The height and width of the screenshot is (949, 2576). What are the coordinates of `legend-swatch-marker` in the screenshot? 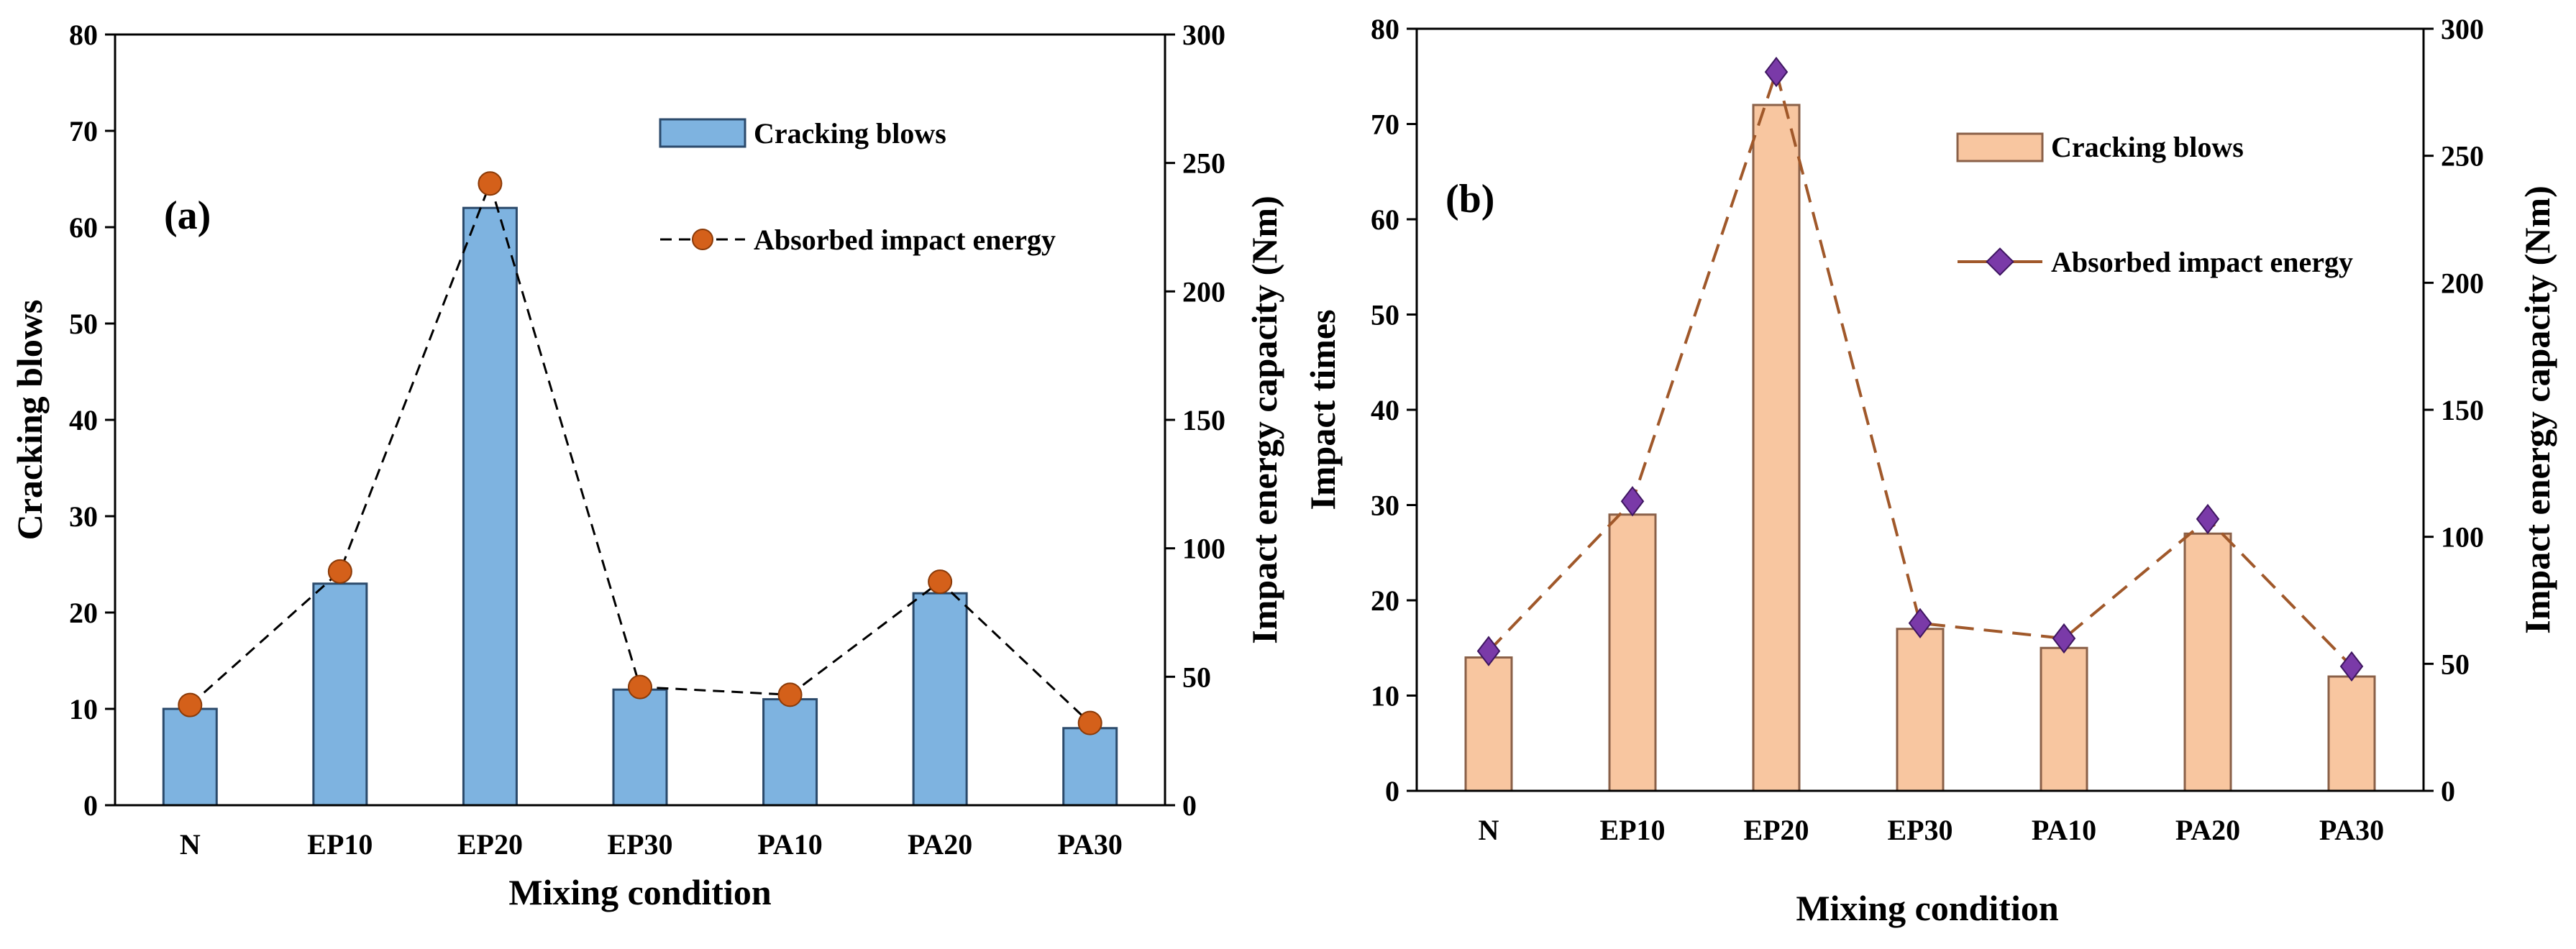 It's located at (702, 240).